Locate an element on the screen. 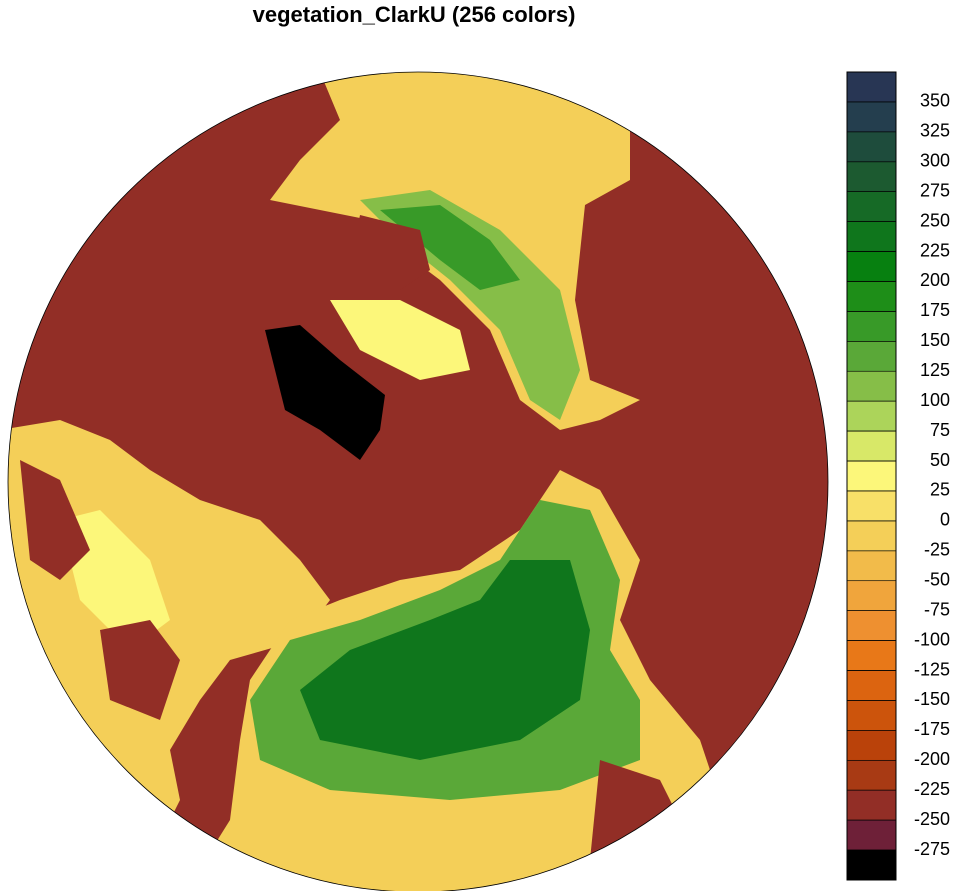  colorbar-tick-label: 200 is located at coordinates (935, 280).